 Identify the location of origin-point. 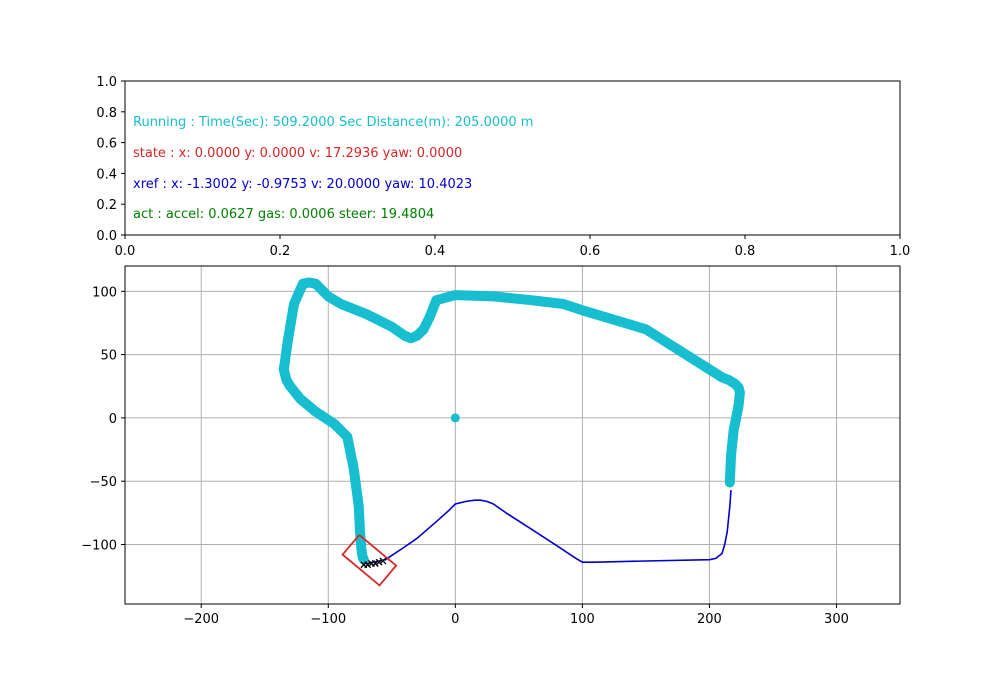
(455, 418).